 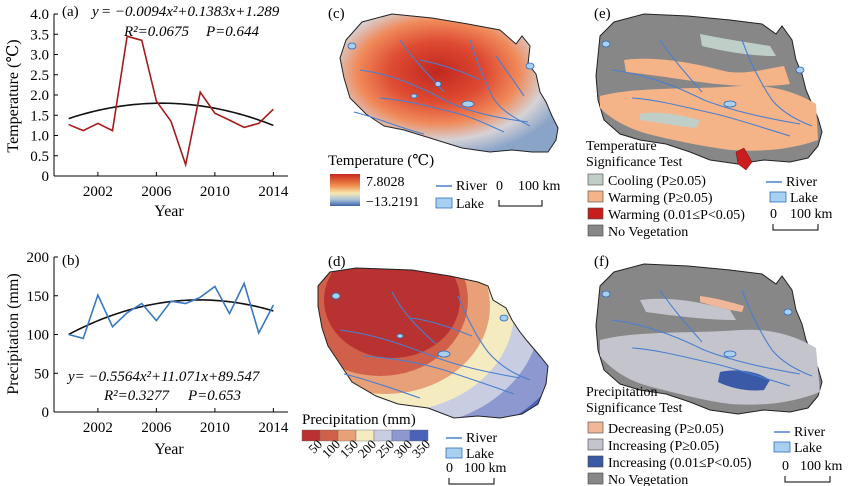 What do you see at coordinates (648, 232) in the screenshot?
I see `legend-item-label: No Vegetation` at bounding box center [648, 232].